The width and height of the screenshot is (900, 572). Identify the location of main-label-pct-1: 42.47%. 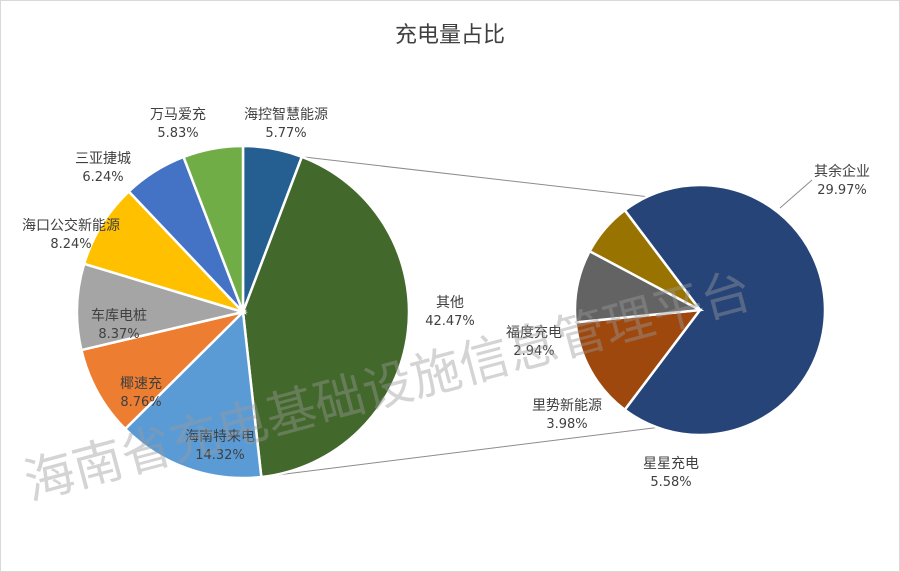
(450, 321).